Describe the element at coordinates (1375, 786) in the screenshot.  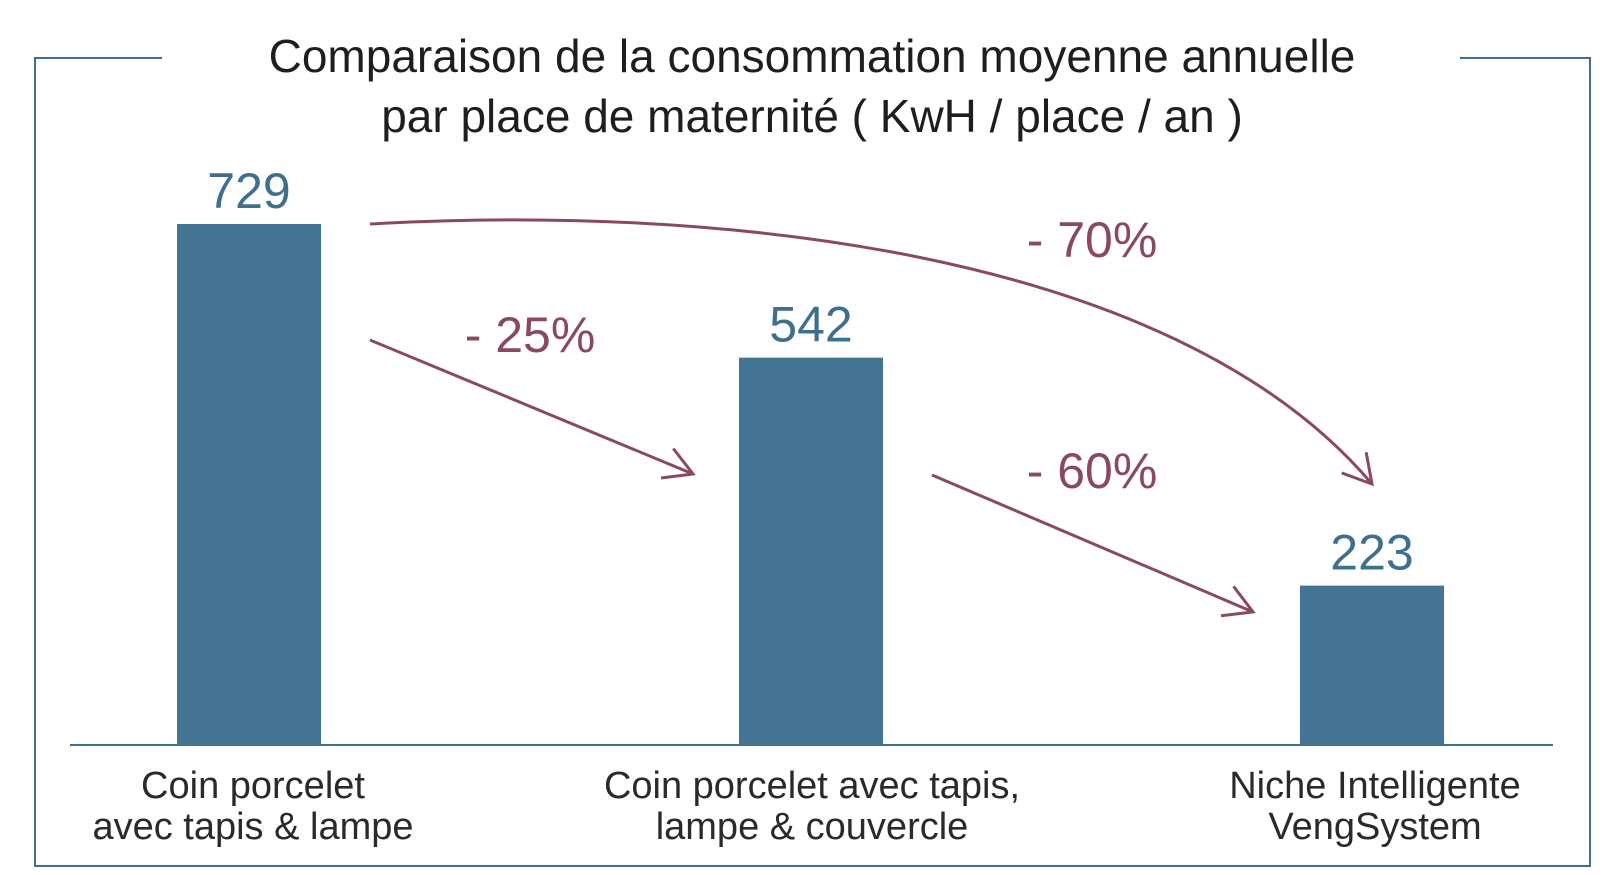
I see `category-label-3-line-1: Niche Intelligente` at that location.